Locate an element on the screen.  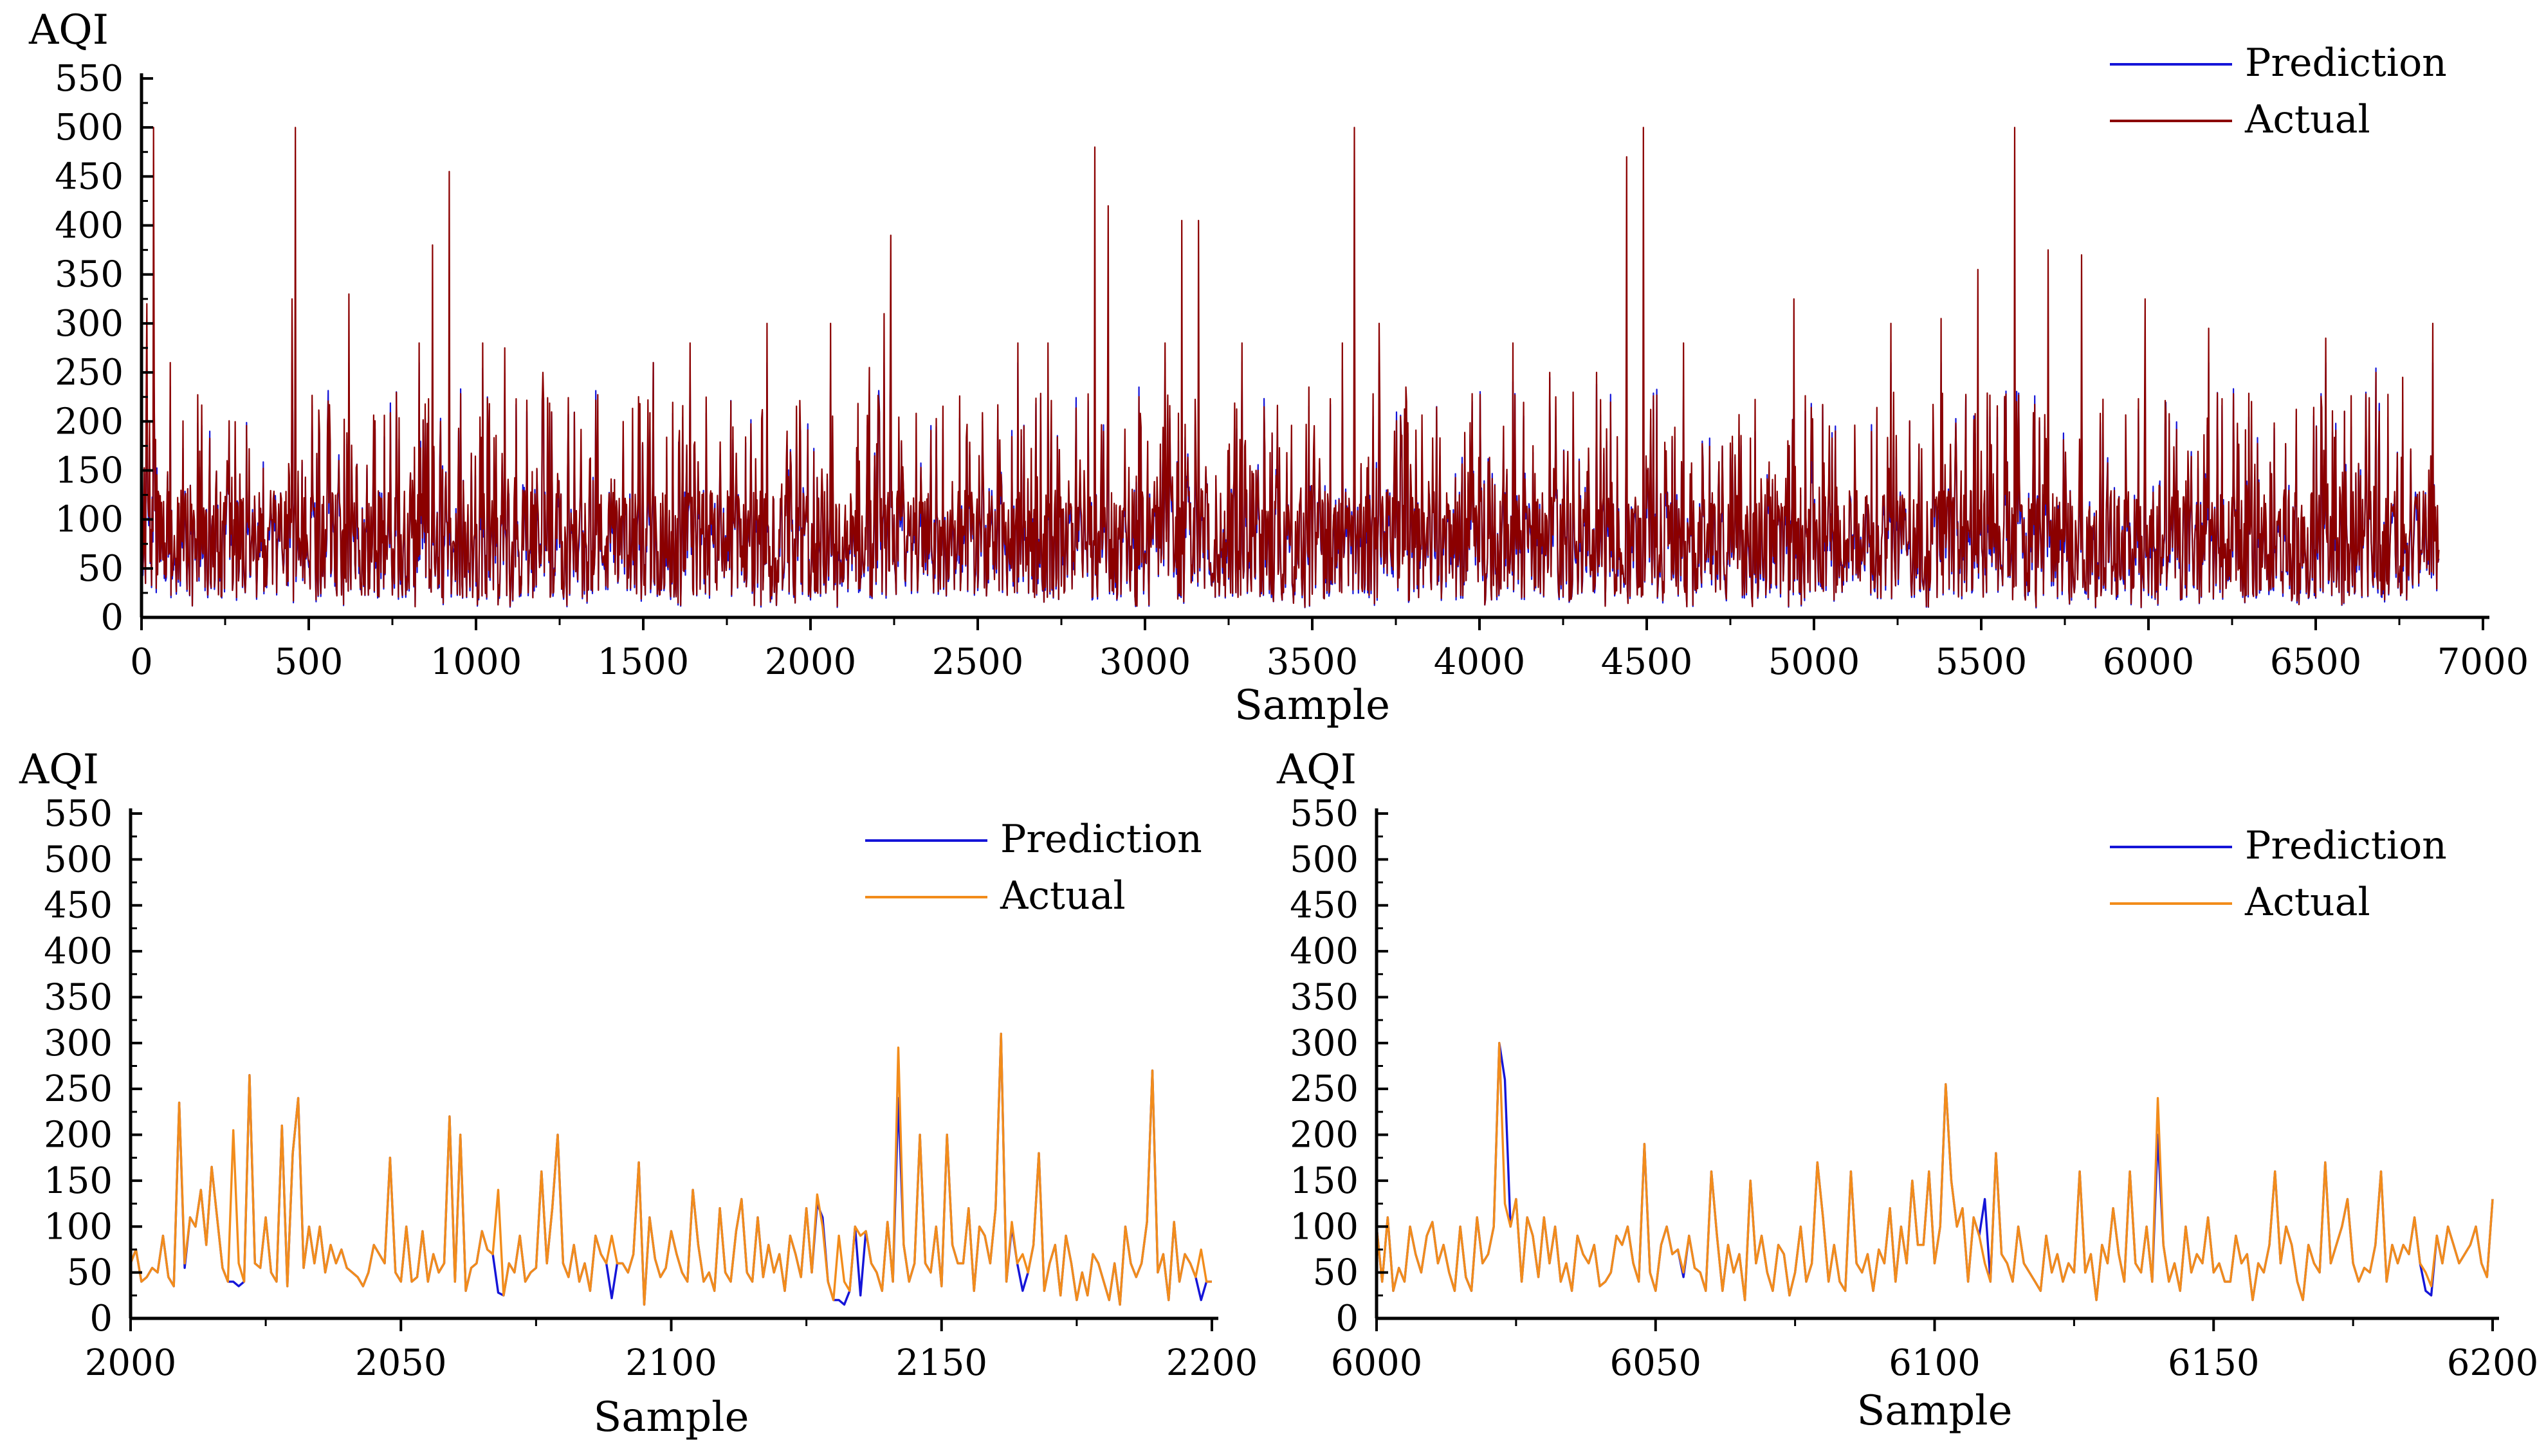
x-tick-label: 3500 is located at coordinates (1313, 662).